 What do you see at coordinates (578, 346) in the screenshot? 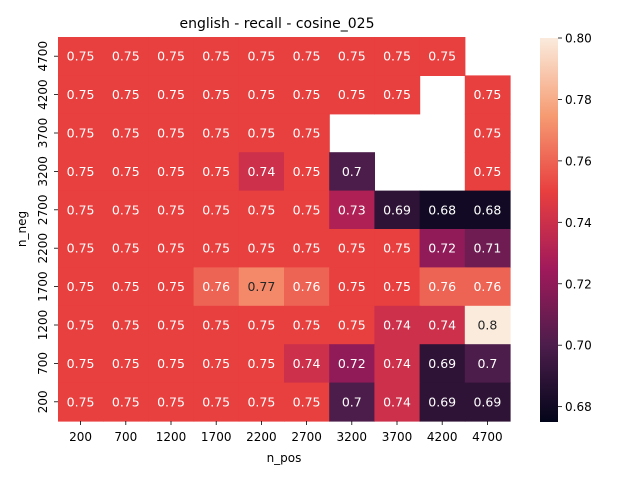
I see `colorbar-tick-label: 0.70` at bounding box center [578, 346].